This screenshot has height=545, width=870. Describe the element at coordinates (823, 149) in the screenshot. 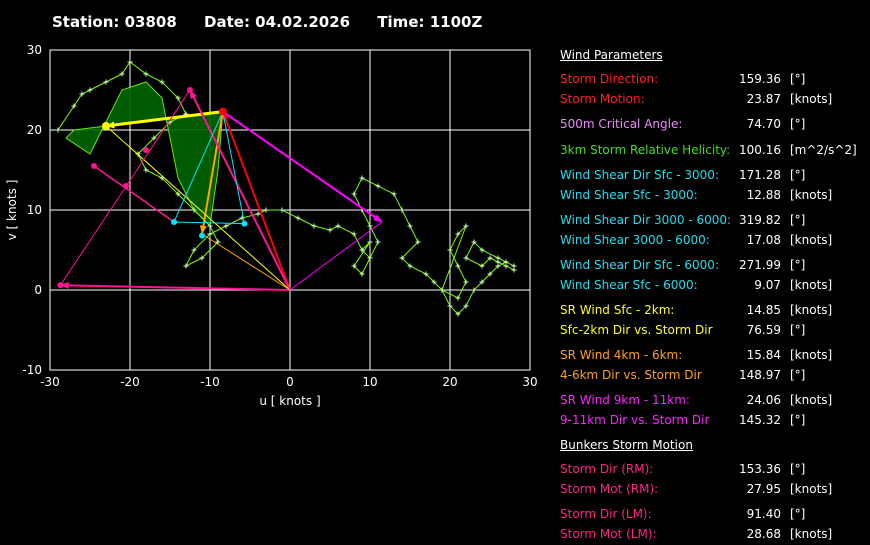

I see `param-unit: [m^2/s^2]` at that location.